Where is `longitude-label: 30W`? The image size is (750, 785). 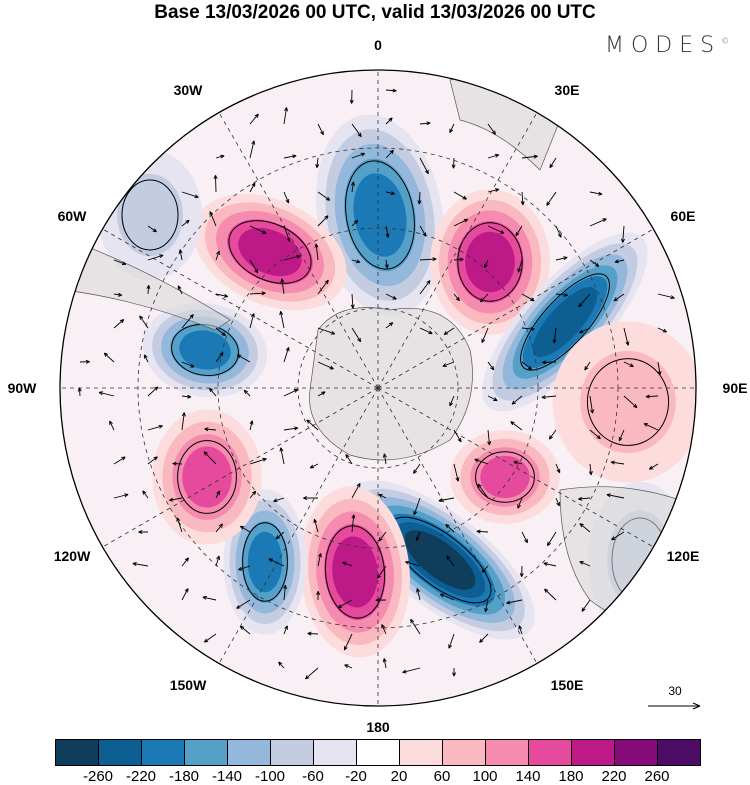 longitude-label: 30W is located at coordinates (188, 90).